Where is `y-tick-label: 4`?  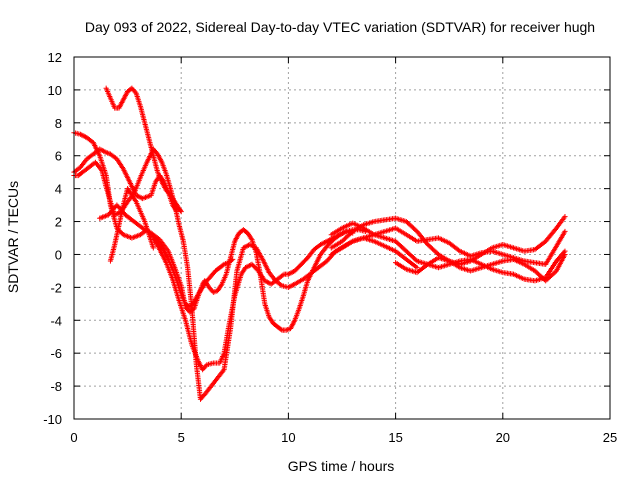 y-tick-label: 4 is located at coordinates (58, 189).